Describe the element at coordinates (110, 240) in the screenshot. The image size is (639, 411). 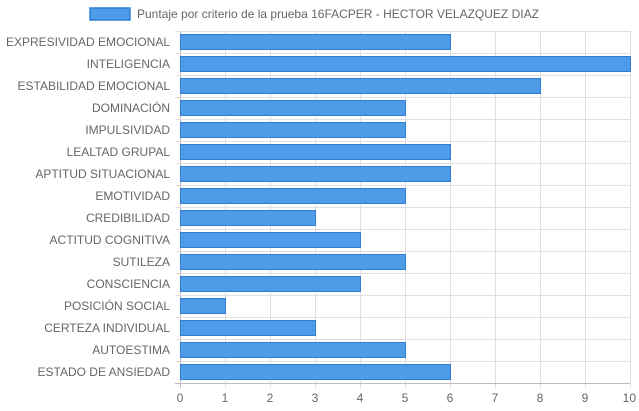
I see `category-label: ACTITUD COGNITIVA` at that location.